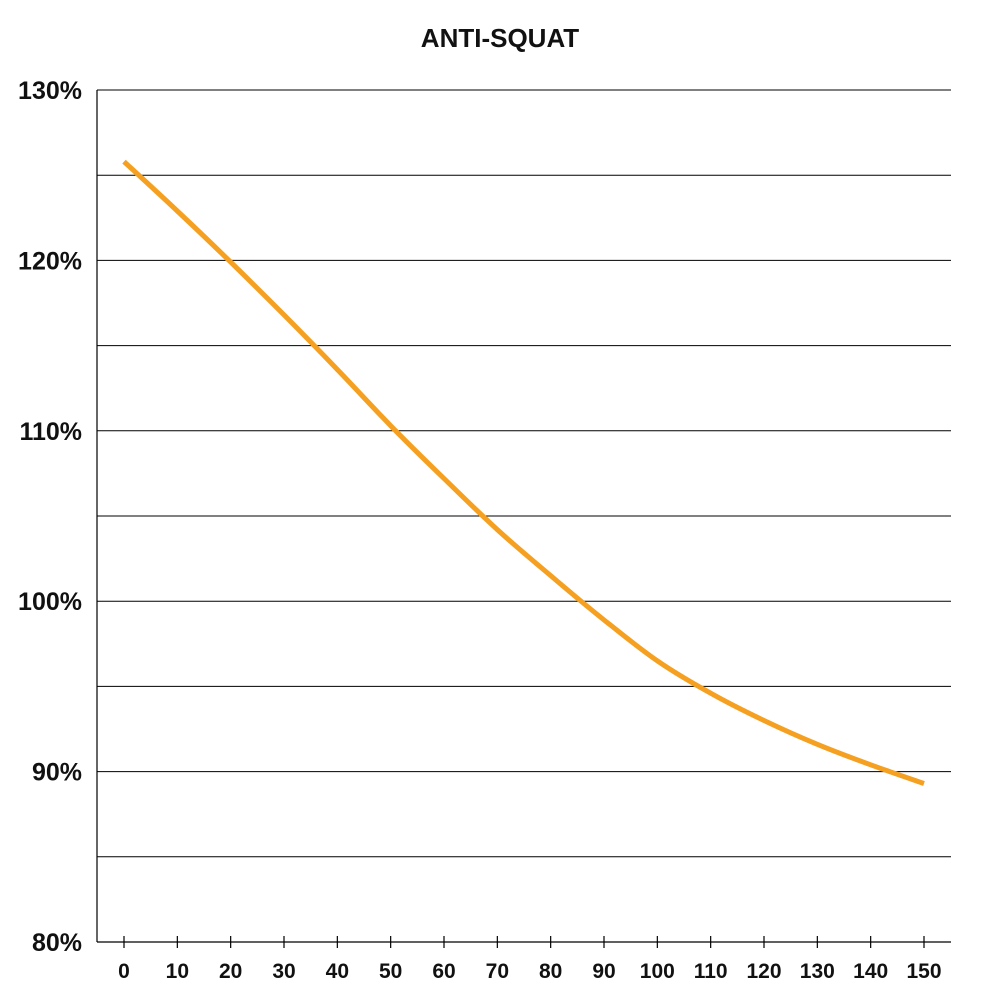 The height and width of the screenshot is (1000, 1000). I want to click on x-tick-label: 0, so click(124, 971).